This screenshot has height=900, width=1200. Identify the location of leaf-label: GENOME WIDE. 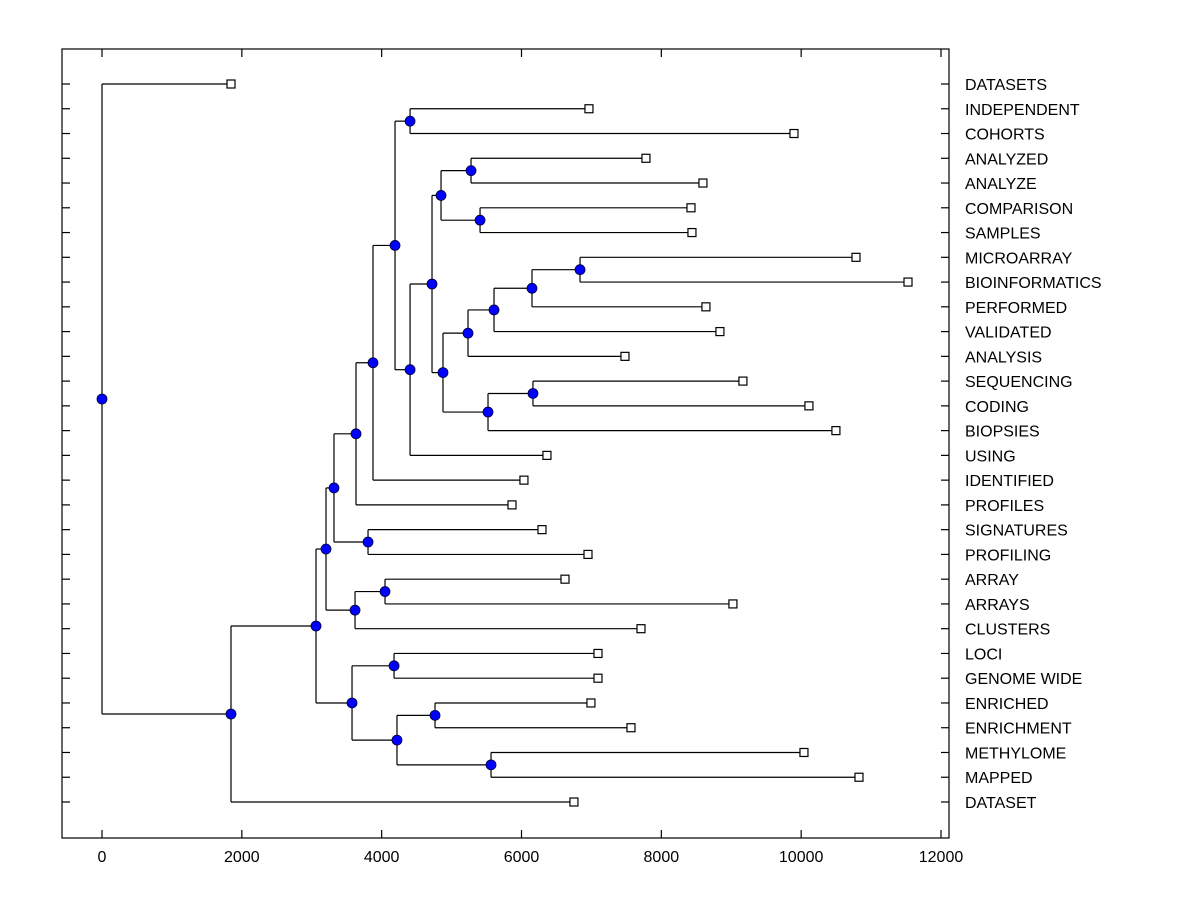
(1023, 679).